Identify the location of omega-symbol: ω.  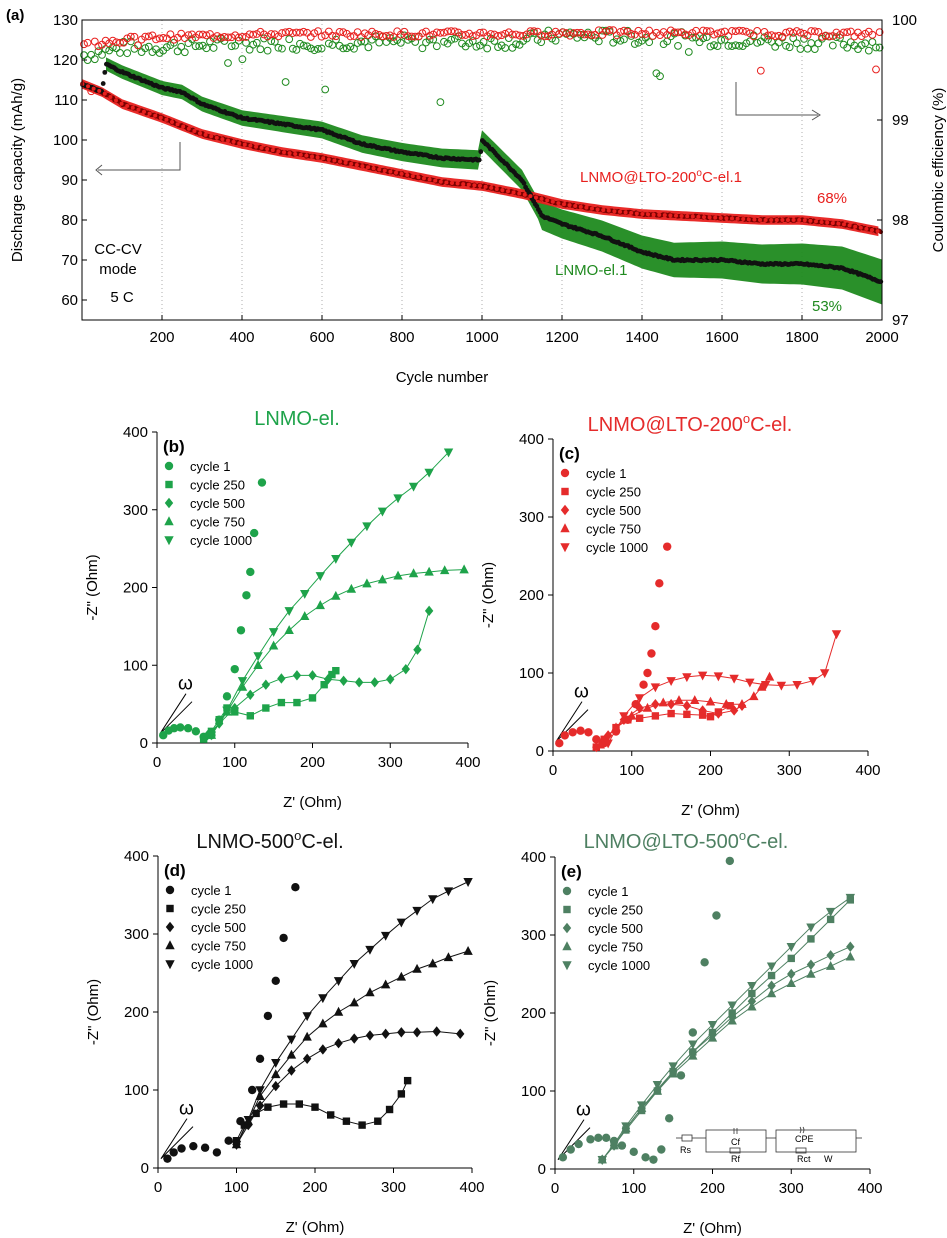
(583, 1110).